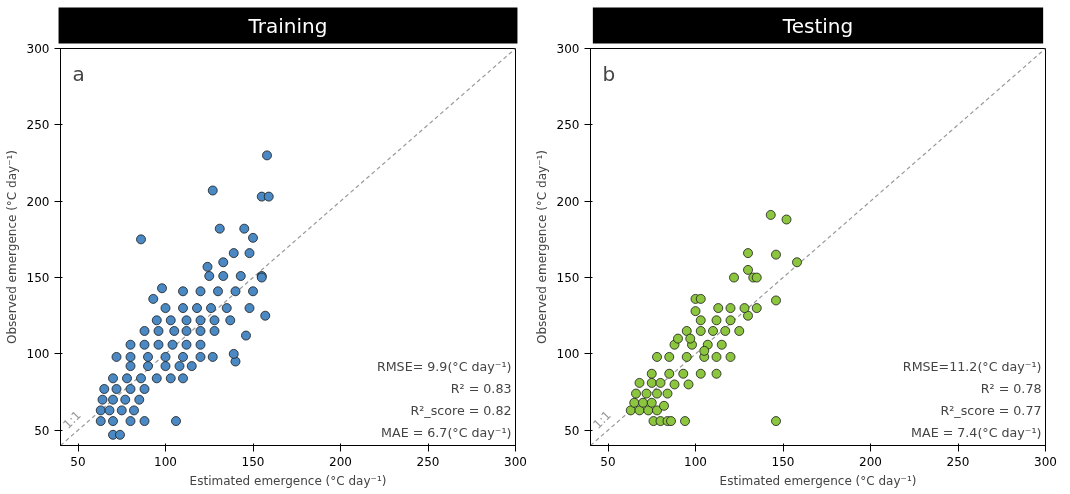  Describe the element at coordinates (817, 25) in the screenshot. I see `chart-title: Testing` at that location.